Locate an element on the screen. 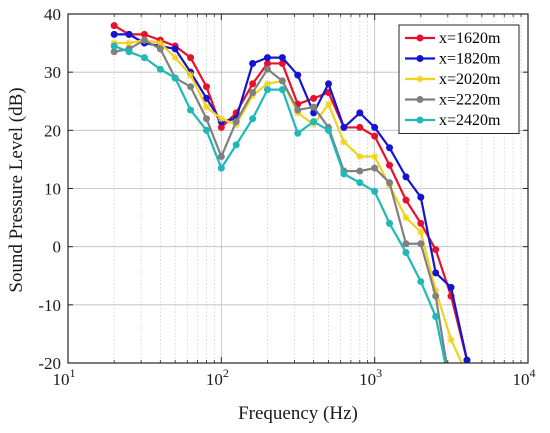 The height and width of the screenshot is (433, 550). legend-label: x=1820m is located at coordinates (470, 59).